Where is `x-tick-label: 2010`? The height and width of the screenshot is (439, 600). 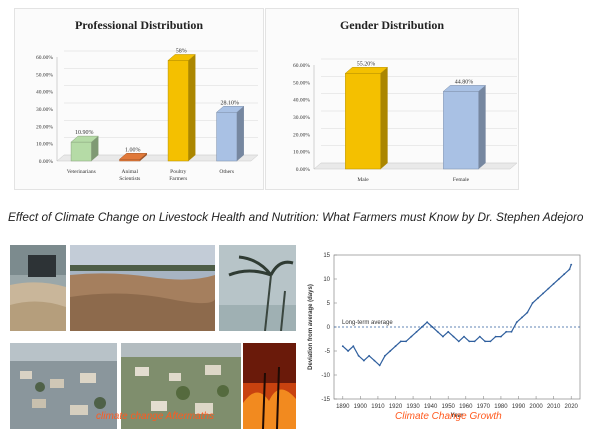 x-tick-label: 2010 is located at coordinates (554, 407).